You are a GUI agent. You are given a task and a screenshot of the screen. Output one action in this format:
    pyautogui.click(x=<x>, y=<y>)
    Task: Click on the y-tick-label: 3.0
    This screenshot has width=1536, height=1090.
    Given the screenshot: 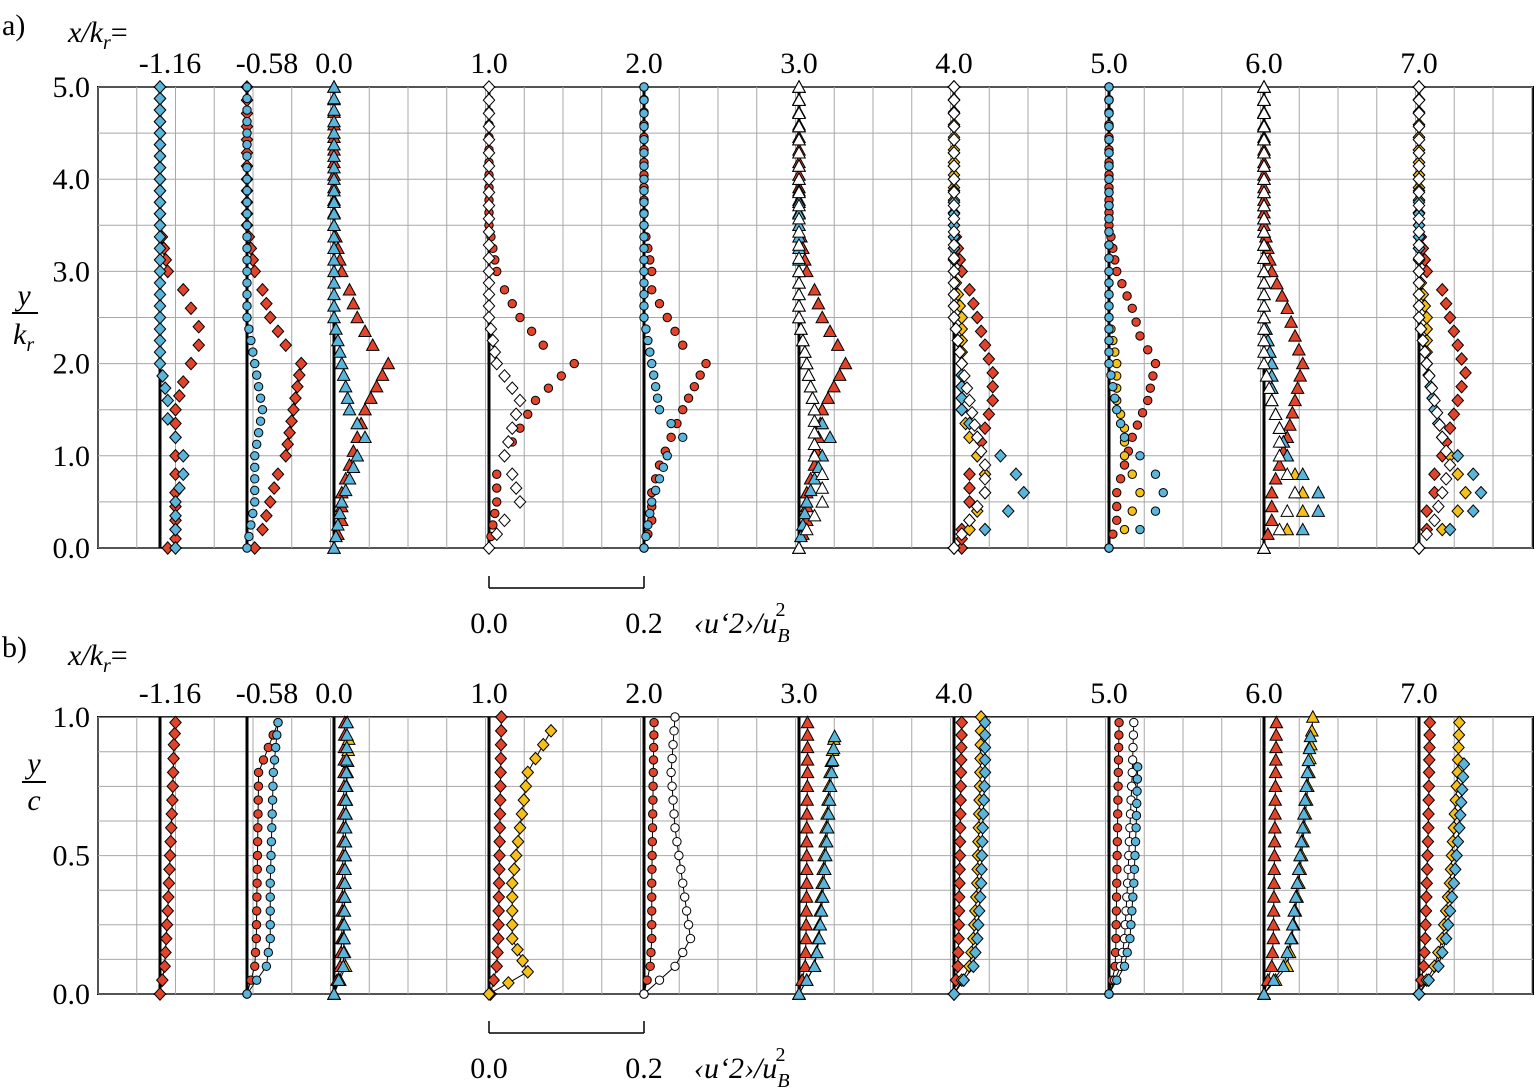 What is the action you would take?
    pyautogui.click(x=72, y=271)
    